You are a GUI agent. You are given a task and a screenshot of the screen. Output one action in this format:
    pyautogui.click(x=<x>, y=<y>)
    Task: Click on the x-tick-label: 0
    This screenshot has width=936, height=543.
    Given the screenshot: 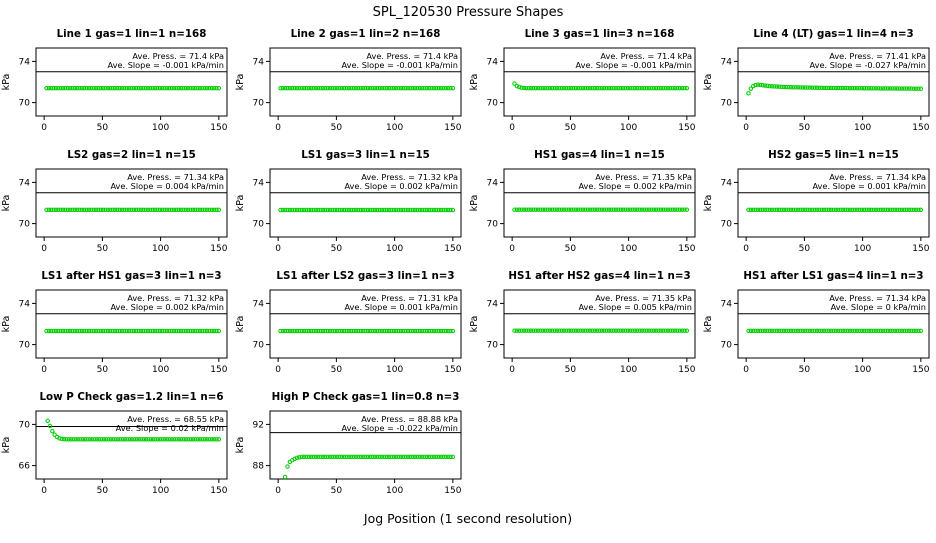 What is the action you would take?
    pyautogui.click(x=44, y=370)
    